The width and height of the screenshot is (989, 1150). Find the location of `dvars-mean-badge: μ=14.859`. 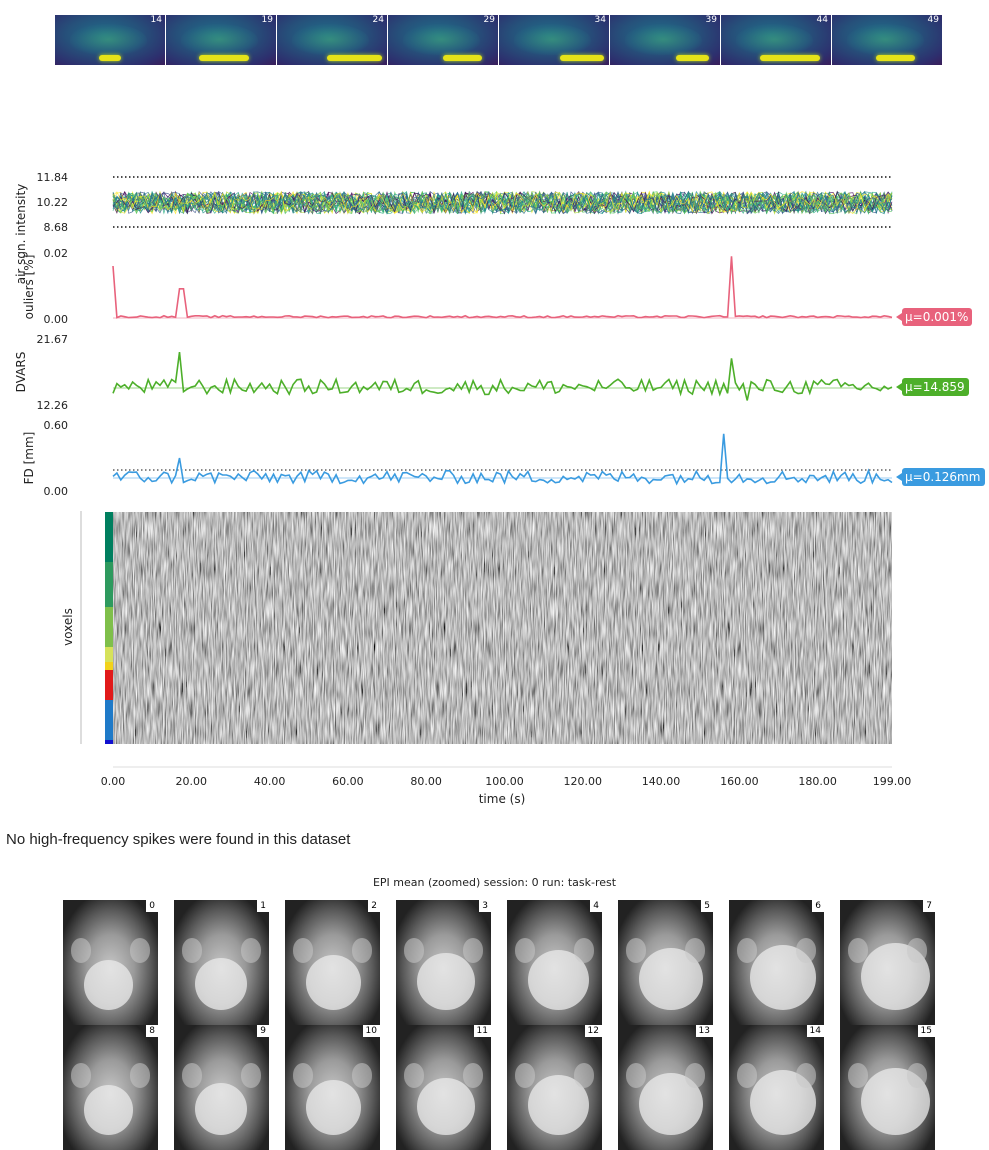

dvars-mean-badge: μ=14.859 is located at coordinates (932, 387).